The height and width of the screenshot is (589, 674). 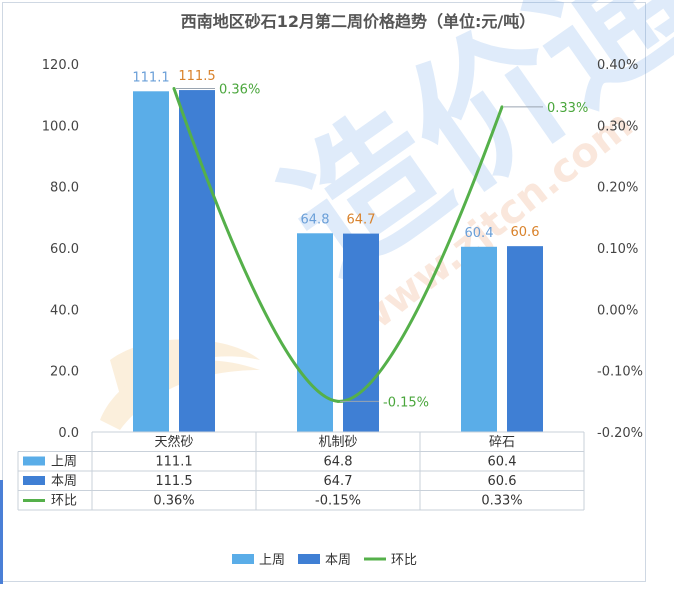 What do you see at coordinates (617, 188) in the screenshot?
I see `right-axis-tick-label: 0.20%` at bounding box center [617, 188].